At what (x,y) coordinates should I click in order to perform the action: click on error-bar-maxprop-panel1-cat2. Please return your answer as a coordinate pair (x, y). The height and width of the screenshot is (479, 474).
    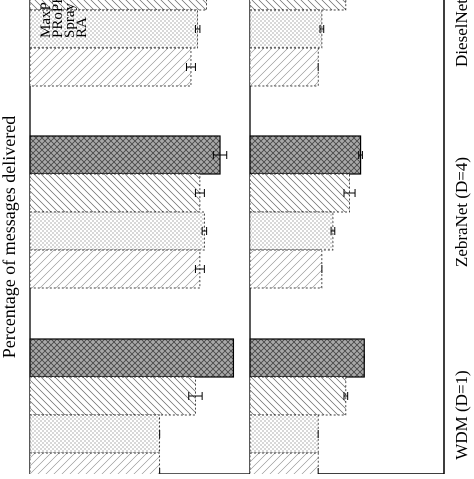
    Looking at the image, I should click on (199, 269).